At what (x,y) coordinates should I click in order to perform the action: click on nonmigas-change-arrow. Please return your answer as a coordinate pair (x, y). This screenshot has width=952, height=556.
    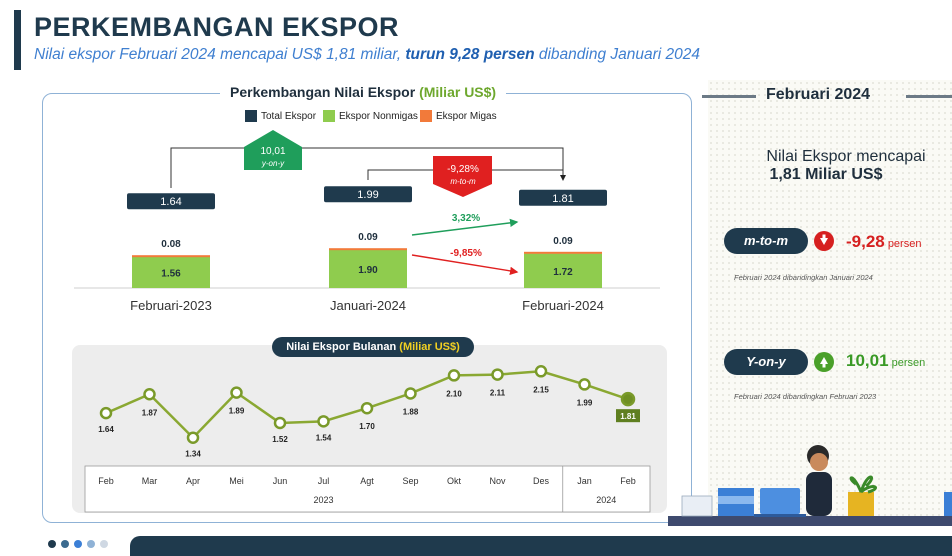
    Looking at the image, I should click on (465, 227).